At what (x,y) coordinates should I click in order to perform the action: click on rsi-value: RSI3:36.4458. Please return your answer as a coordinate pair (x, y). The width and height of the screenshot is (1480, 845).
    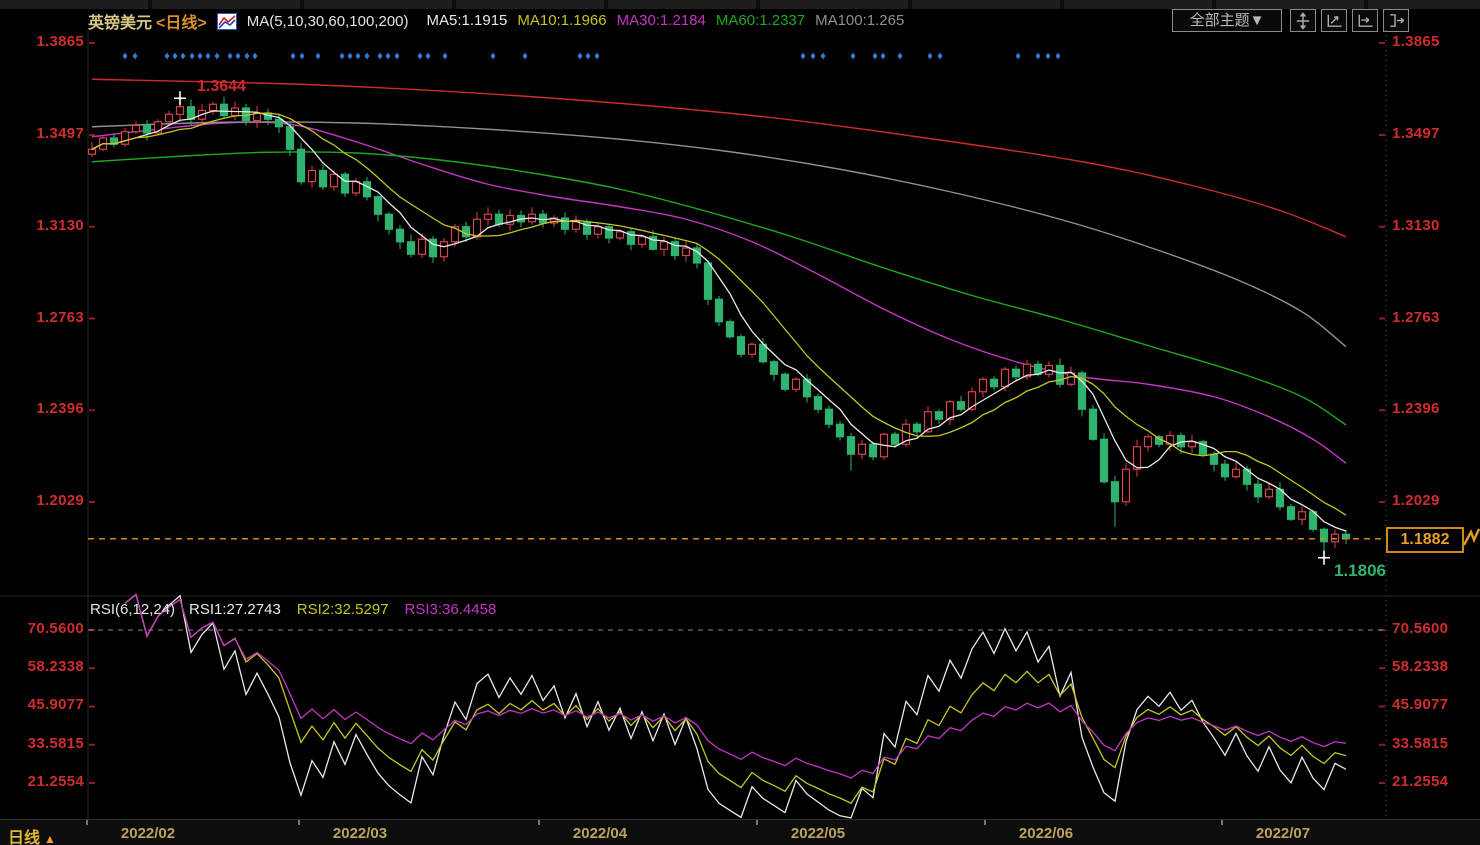
    Looking at the image, I should click on (450, 609).